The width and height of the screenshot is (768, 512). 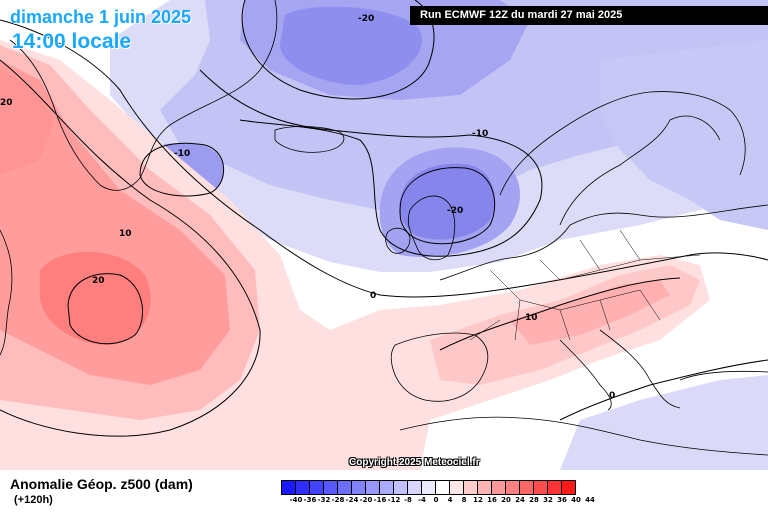 I want to click on anomaly-blue-southeast, so click(x=664, y=422).